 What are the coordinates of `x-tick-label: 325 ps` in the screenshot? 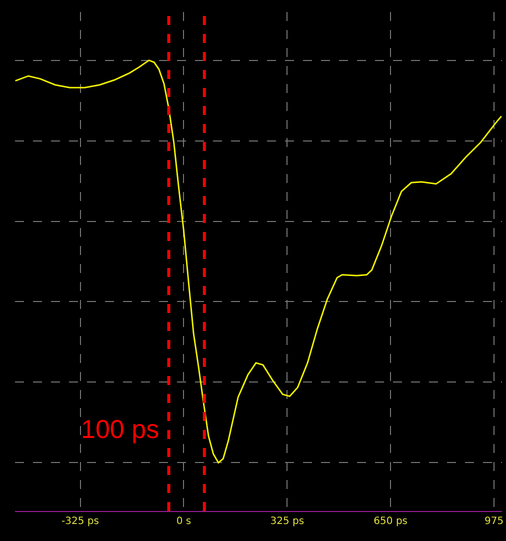 It's located at (287, 521).